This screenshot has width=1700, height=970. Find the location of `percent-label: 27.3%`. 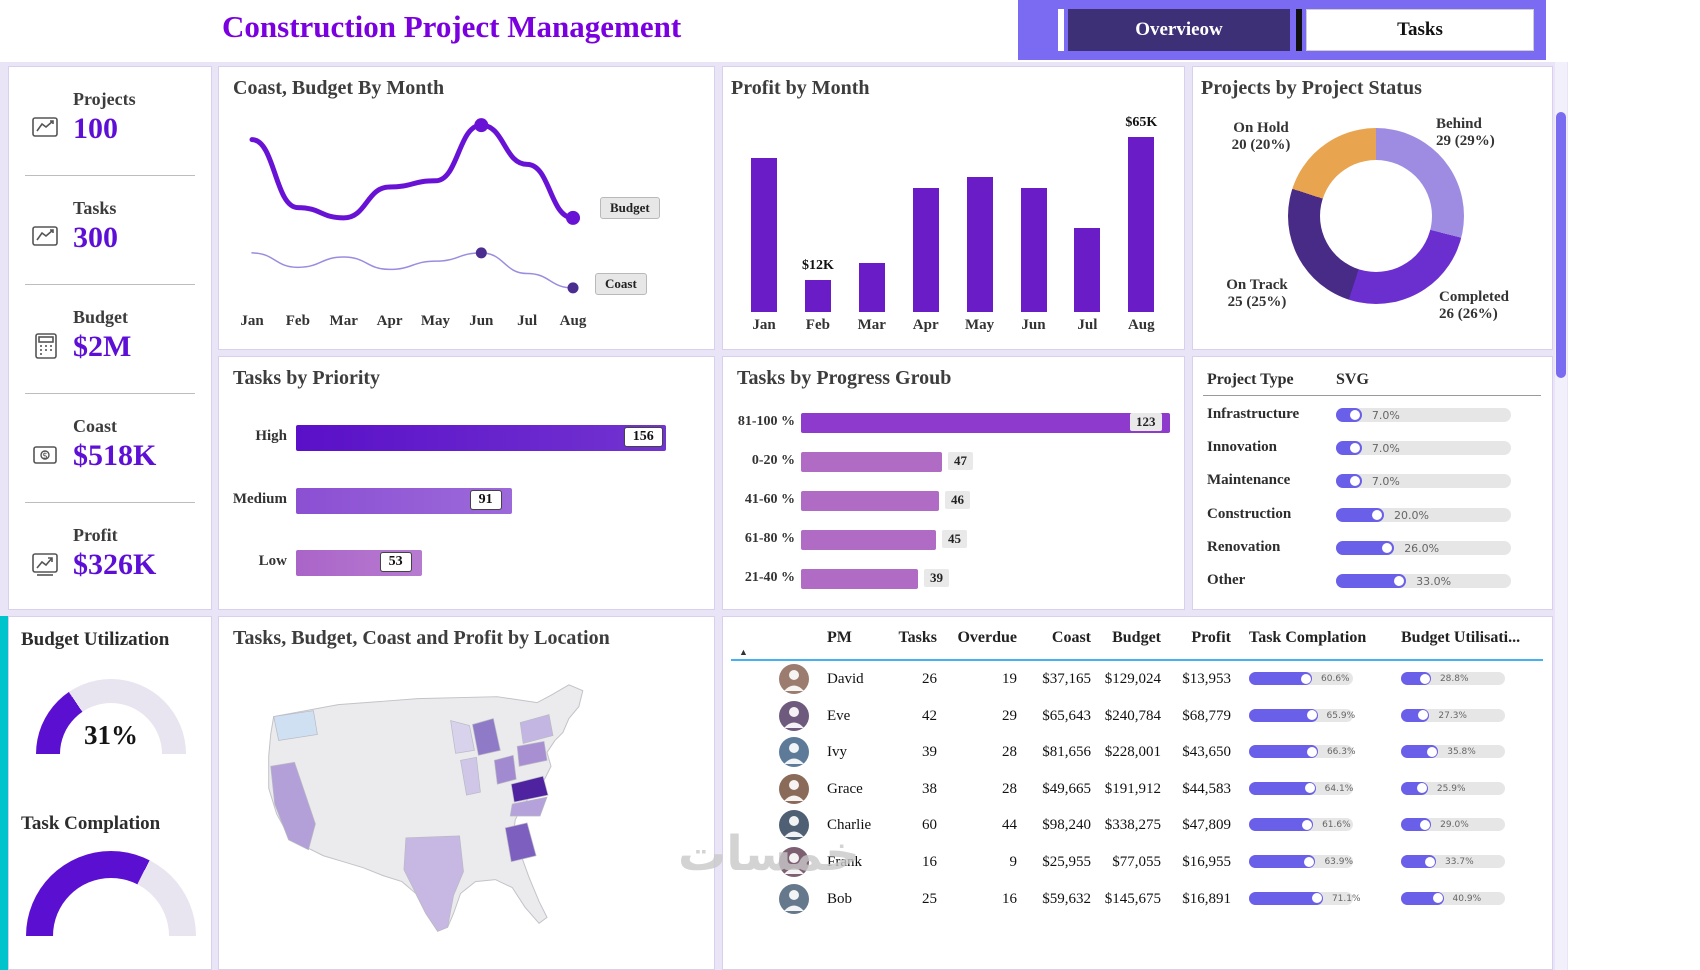

percent-label: 27.3% is located at coordinates (1452, 715).